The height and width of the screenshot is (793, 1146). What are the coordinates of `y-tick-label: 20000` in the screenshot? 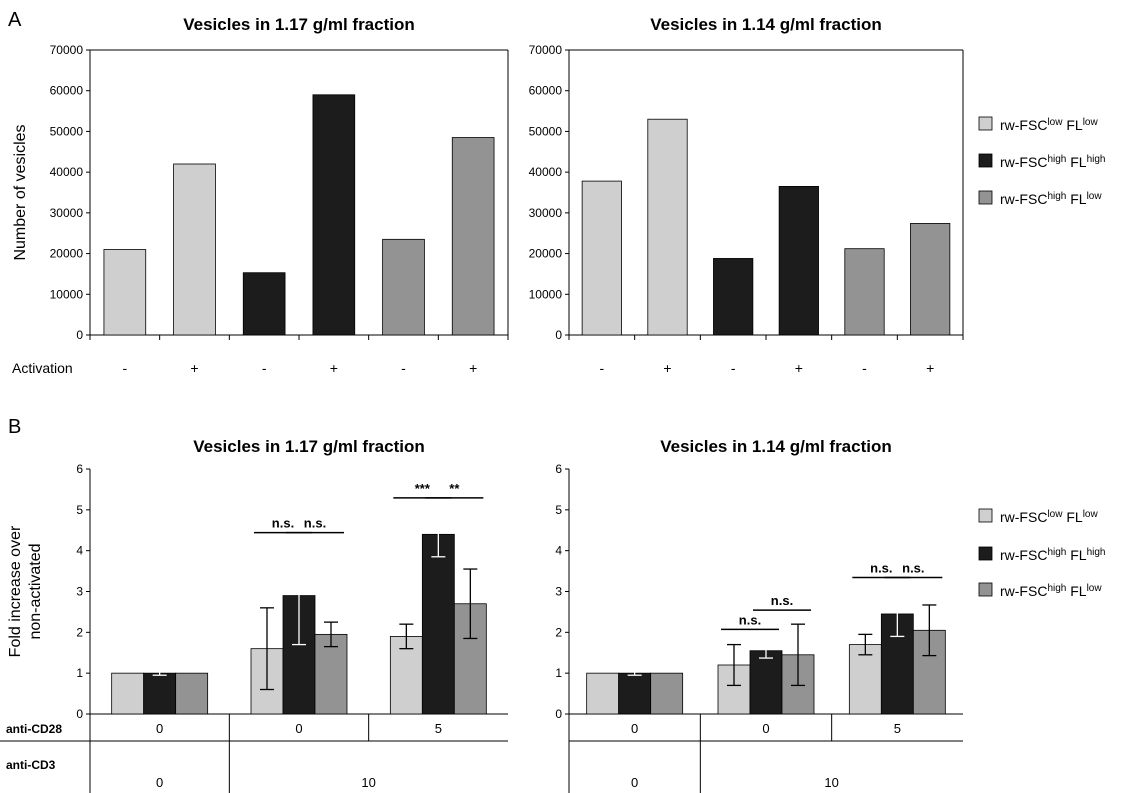 It's located at (546, 254).